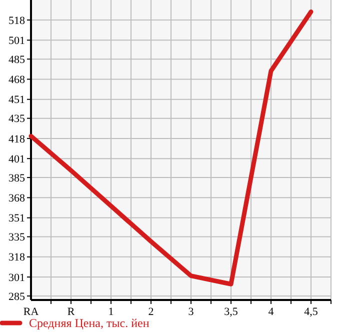  Describe the element at coordinates (16, 278) in the screenshot. I see `y-tick-label: 301` at that location.